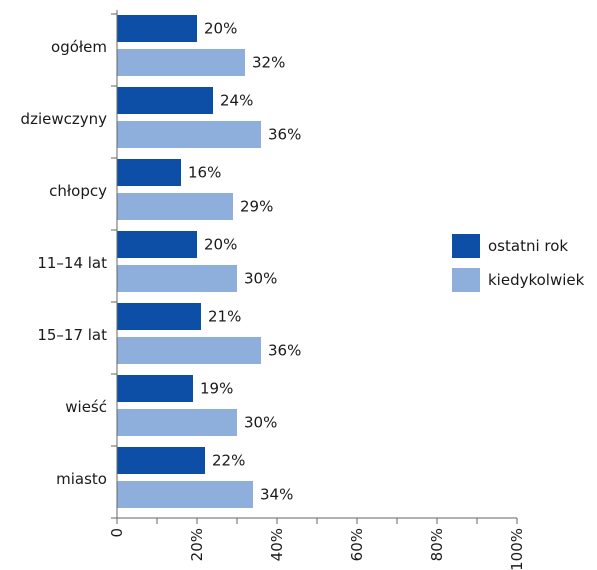 This screenshot has width=597, height=570. Describe the element at coordinates (277, 544) in the screenshot. I see `x-tick-label: 40%` at that location.